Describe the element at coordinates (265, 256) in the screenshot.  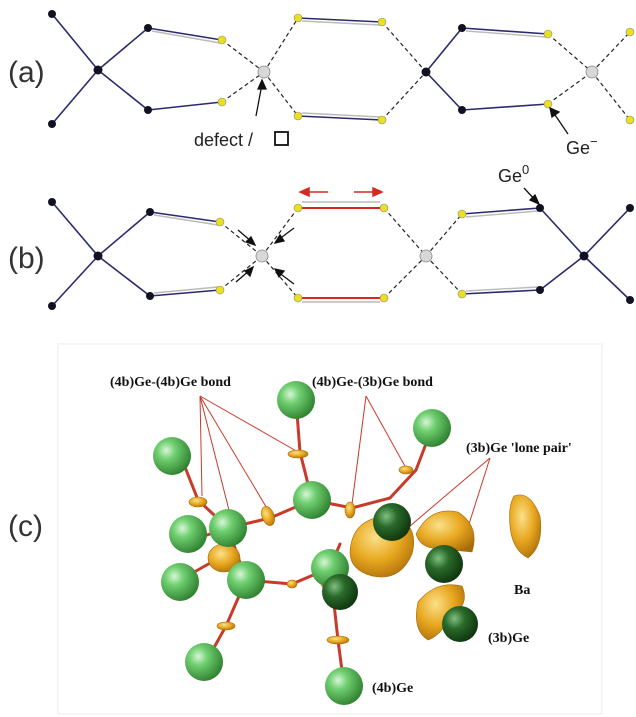
I see `relax-arrows` at that location.